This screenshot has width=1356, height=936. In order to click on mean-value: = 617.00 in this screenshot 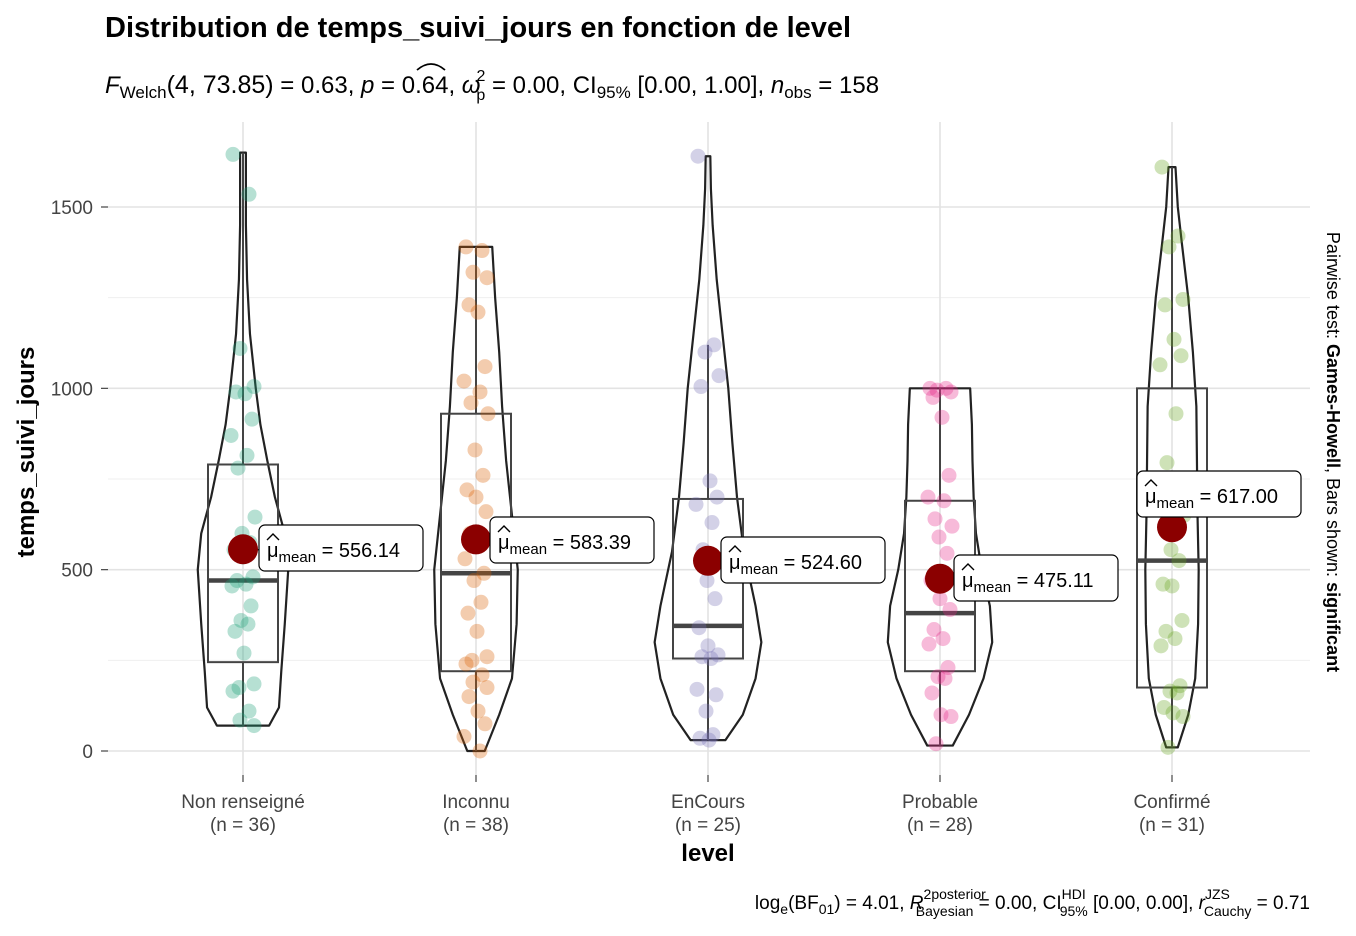, I will do `click(1236, 497)`.